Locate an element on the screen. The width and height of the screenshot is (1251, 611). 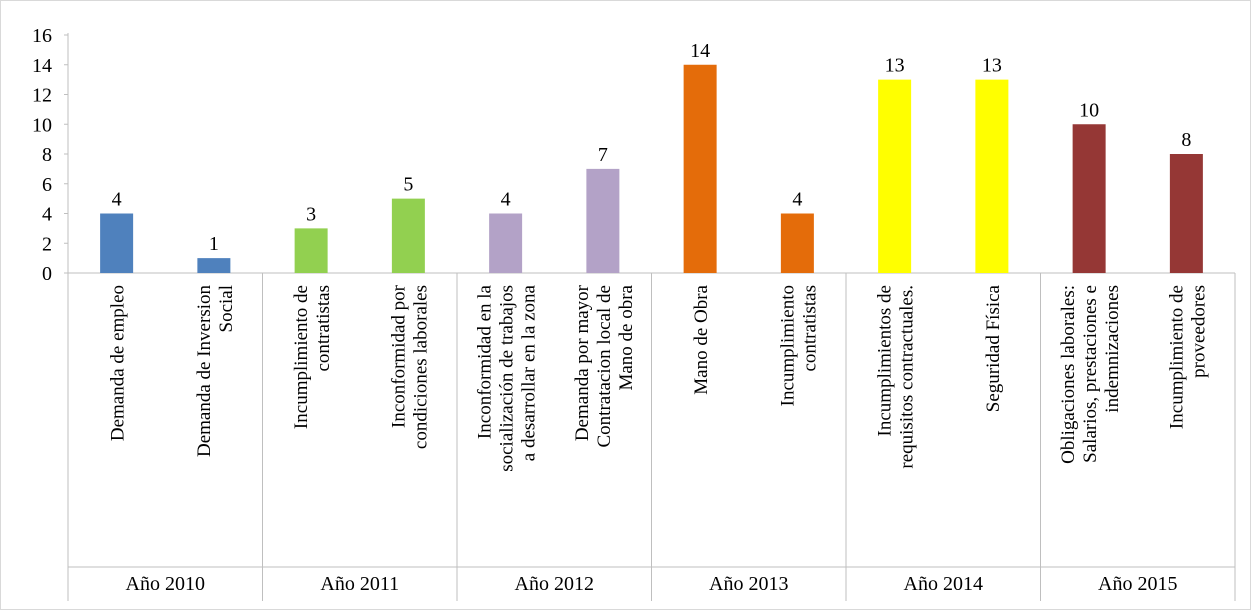
category-label: Inconformidad porcondiciones laborales is located at coordinates (409, 366).